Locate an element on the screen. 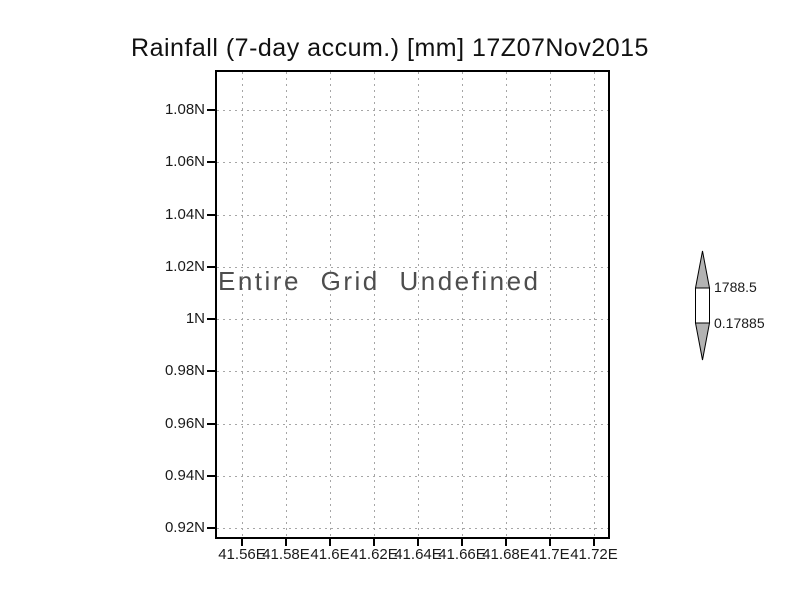 The height and width of the screenshot is (612, 792). y-axis-tick-label: 0.92N is located at coordinates (184, 527).